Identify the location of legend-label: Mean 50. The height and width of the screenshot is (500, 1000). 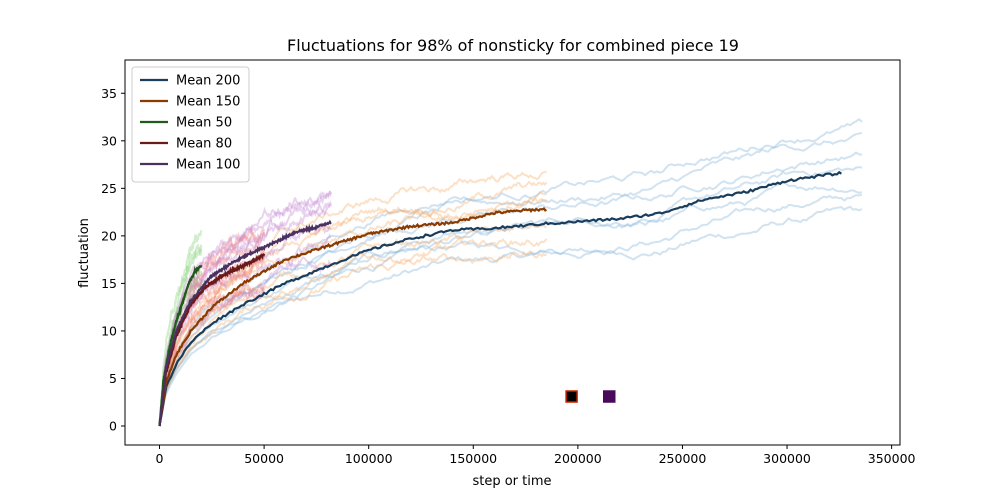
(204, 123).